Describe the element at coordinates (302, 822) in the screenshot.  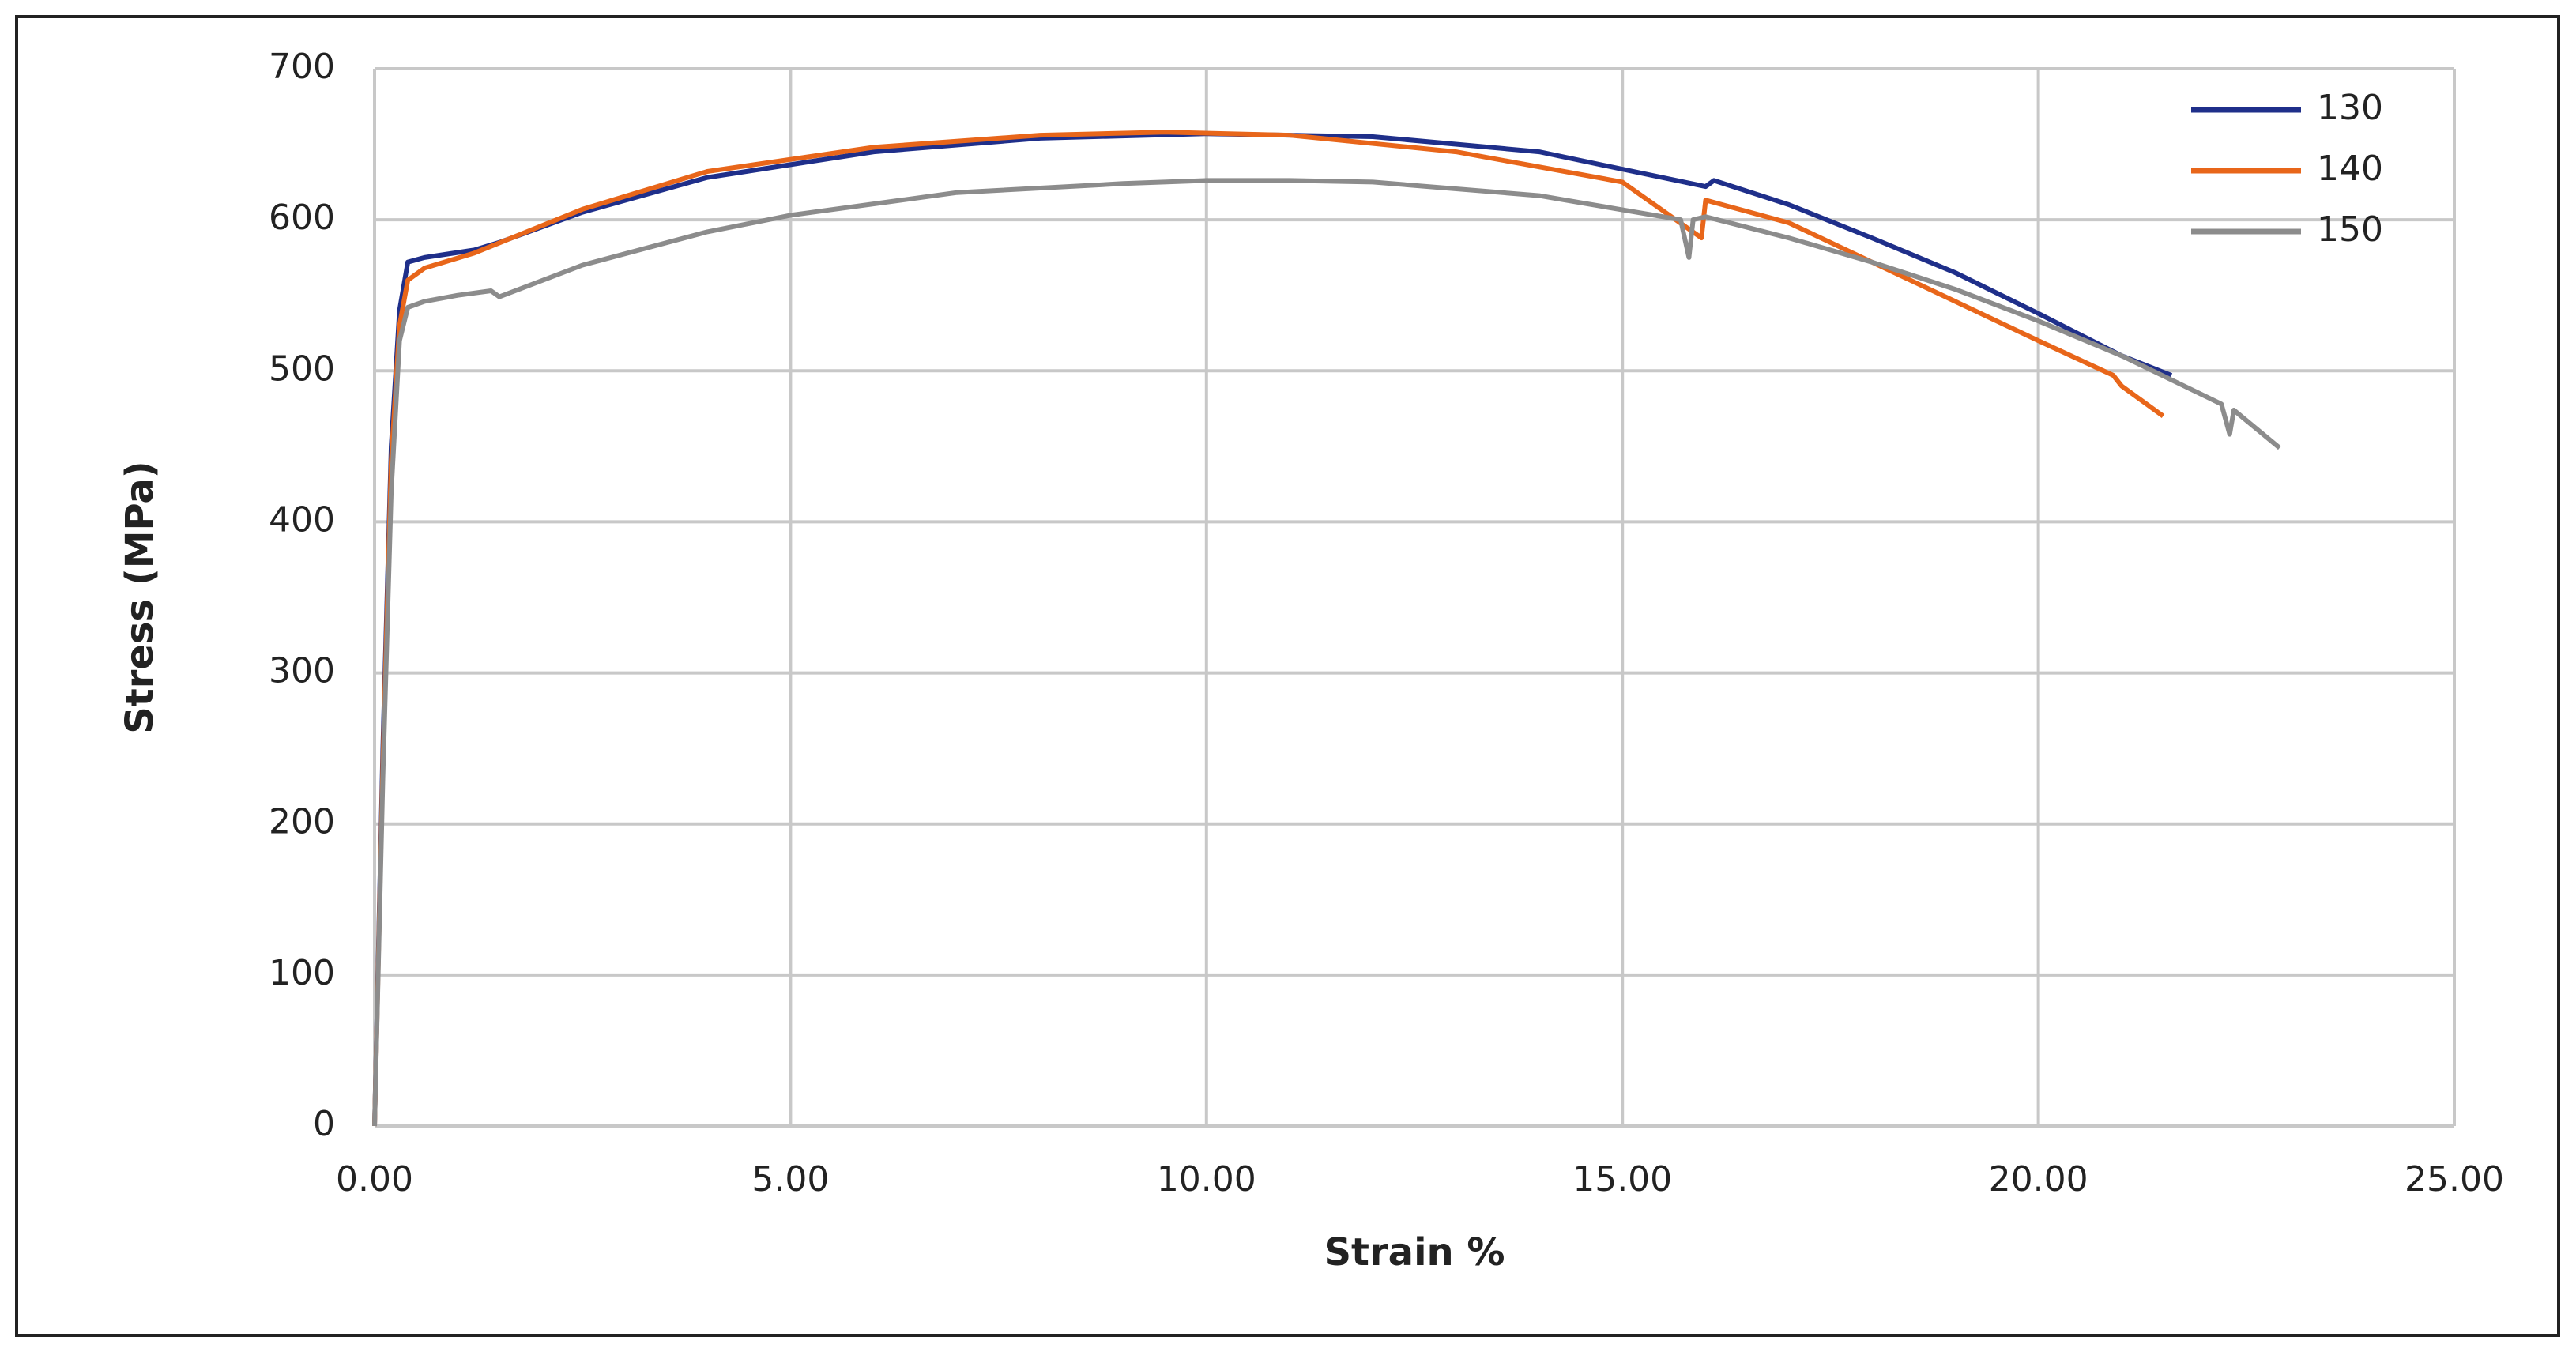
I see `y-tick-label: 200` at that location.